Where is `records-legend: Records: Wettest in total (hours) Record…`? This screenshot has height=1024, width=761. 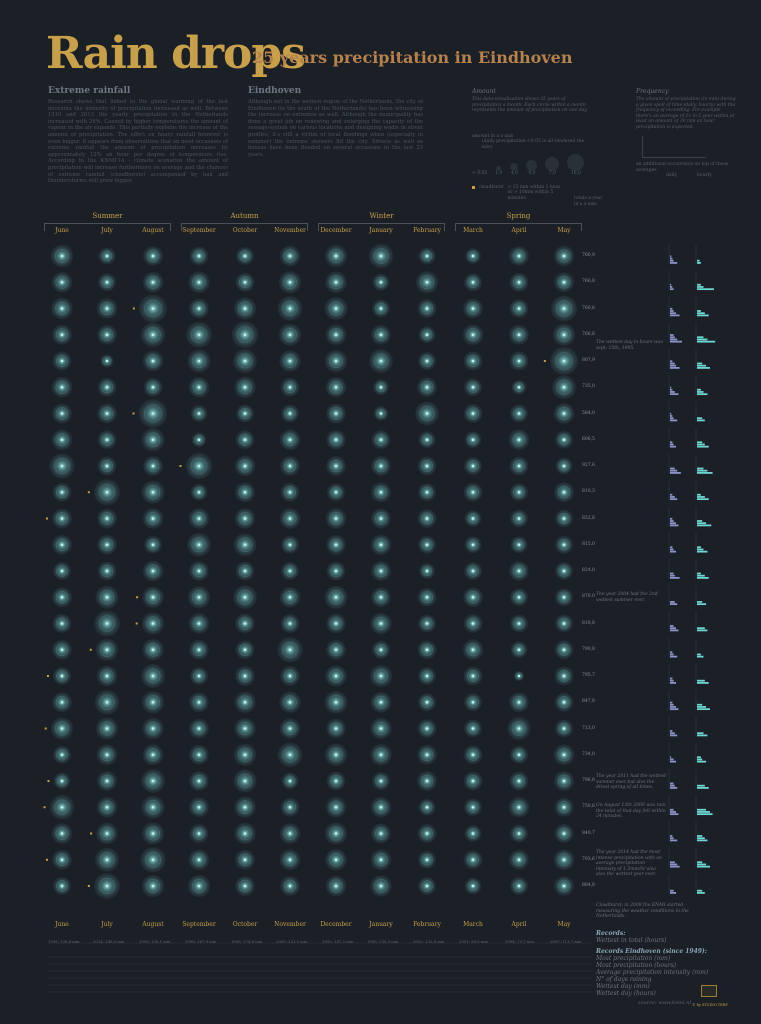 records-legend: Records: Wettest in total (hours) Record… is located at coordinates (652, 963).